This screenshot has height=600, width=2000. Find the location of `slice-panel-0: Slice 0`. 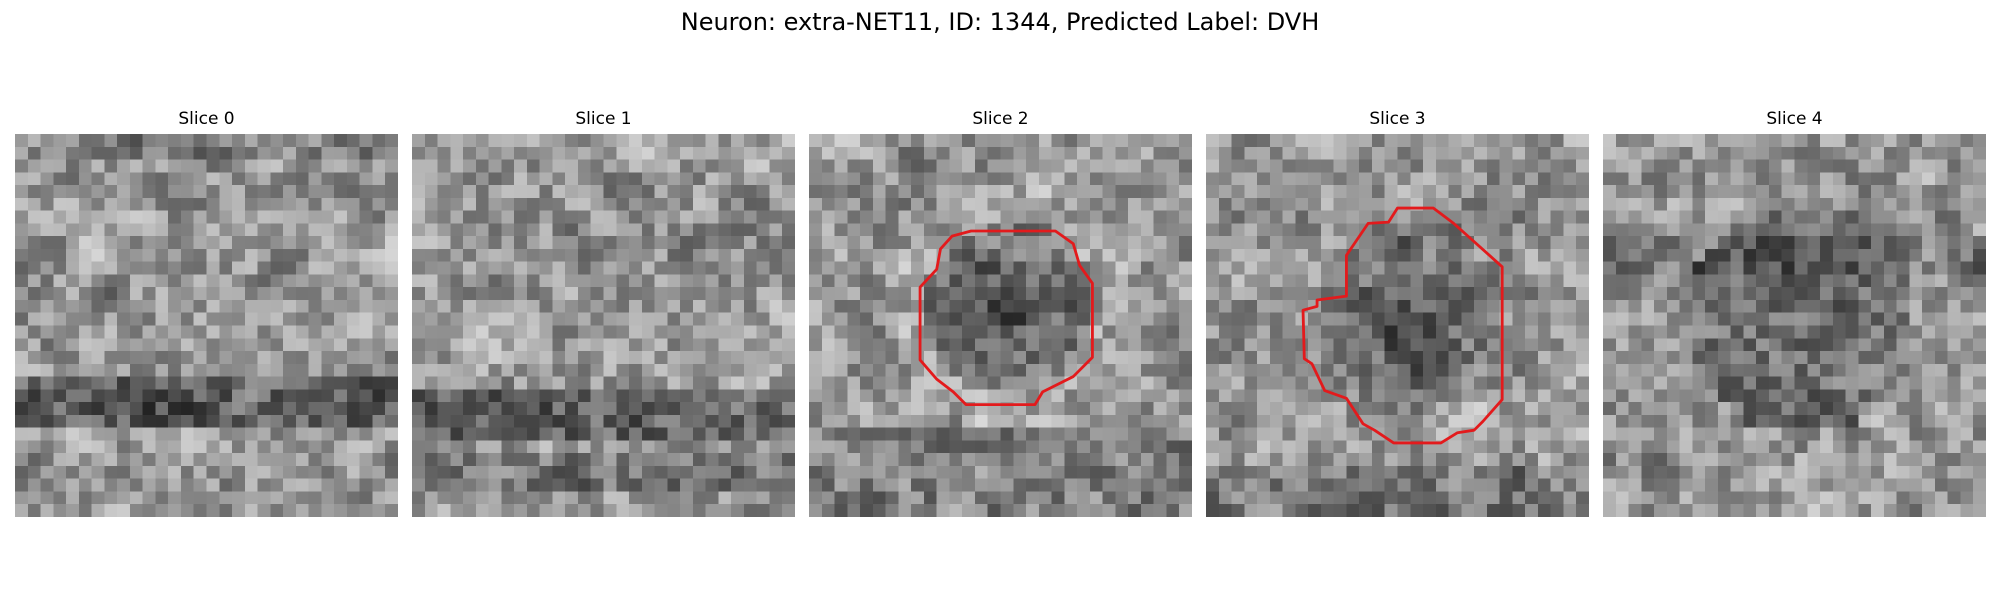

slice-panel-0: Slice 0 is located at coordinates (206, 314).